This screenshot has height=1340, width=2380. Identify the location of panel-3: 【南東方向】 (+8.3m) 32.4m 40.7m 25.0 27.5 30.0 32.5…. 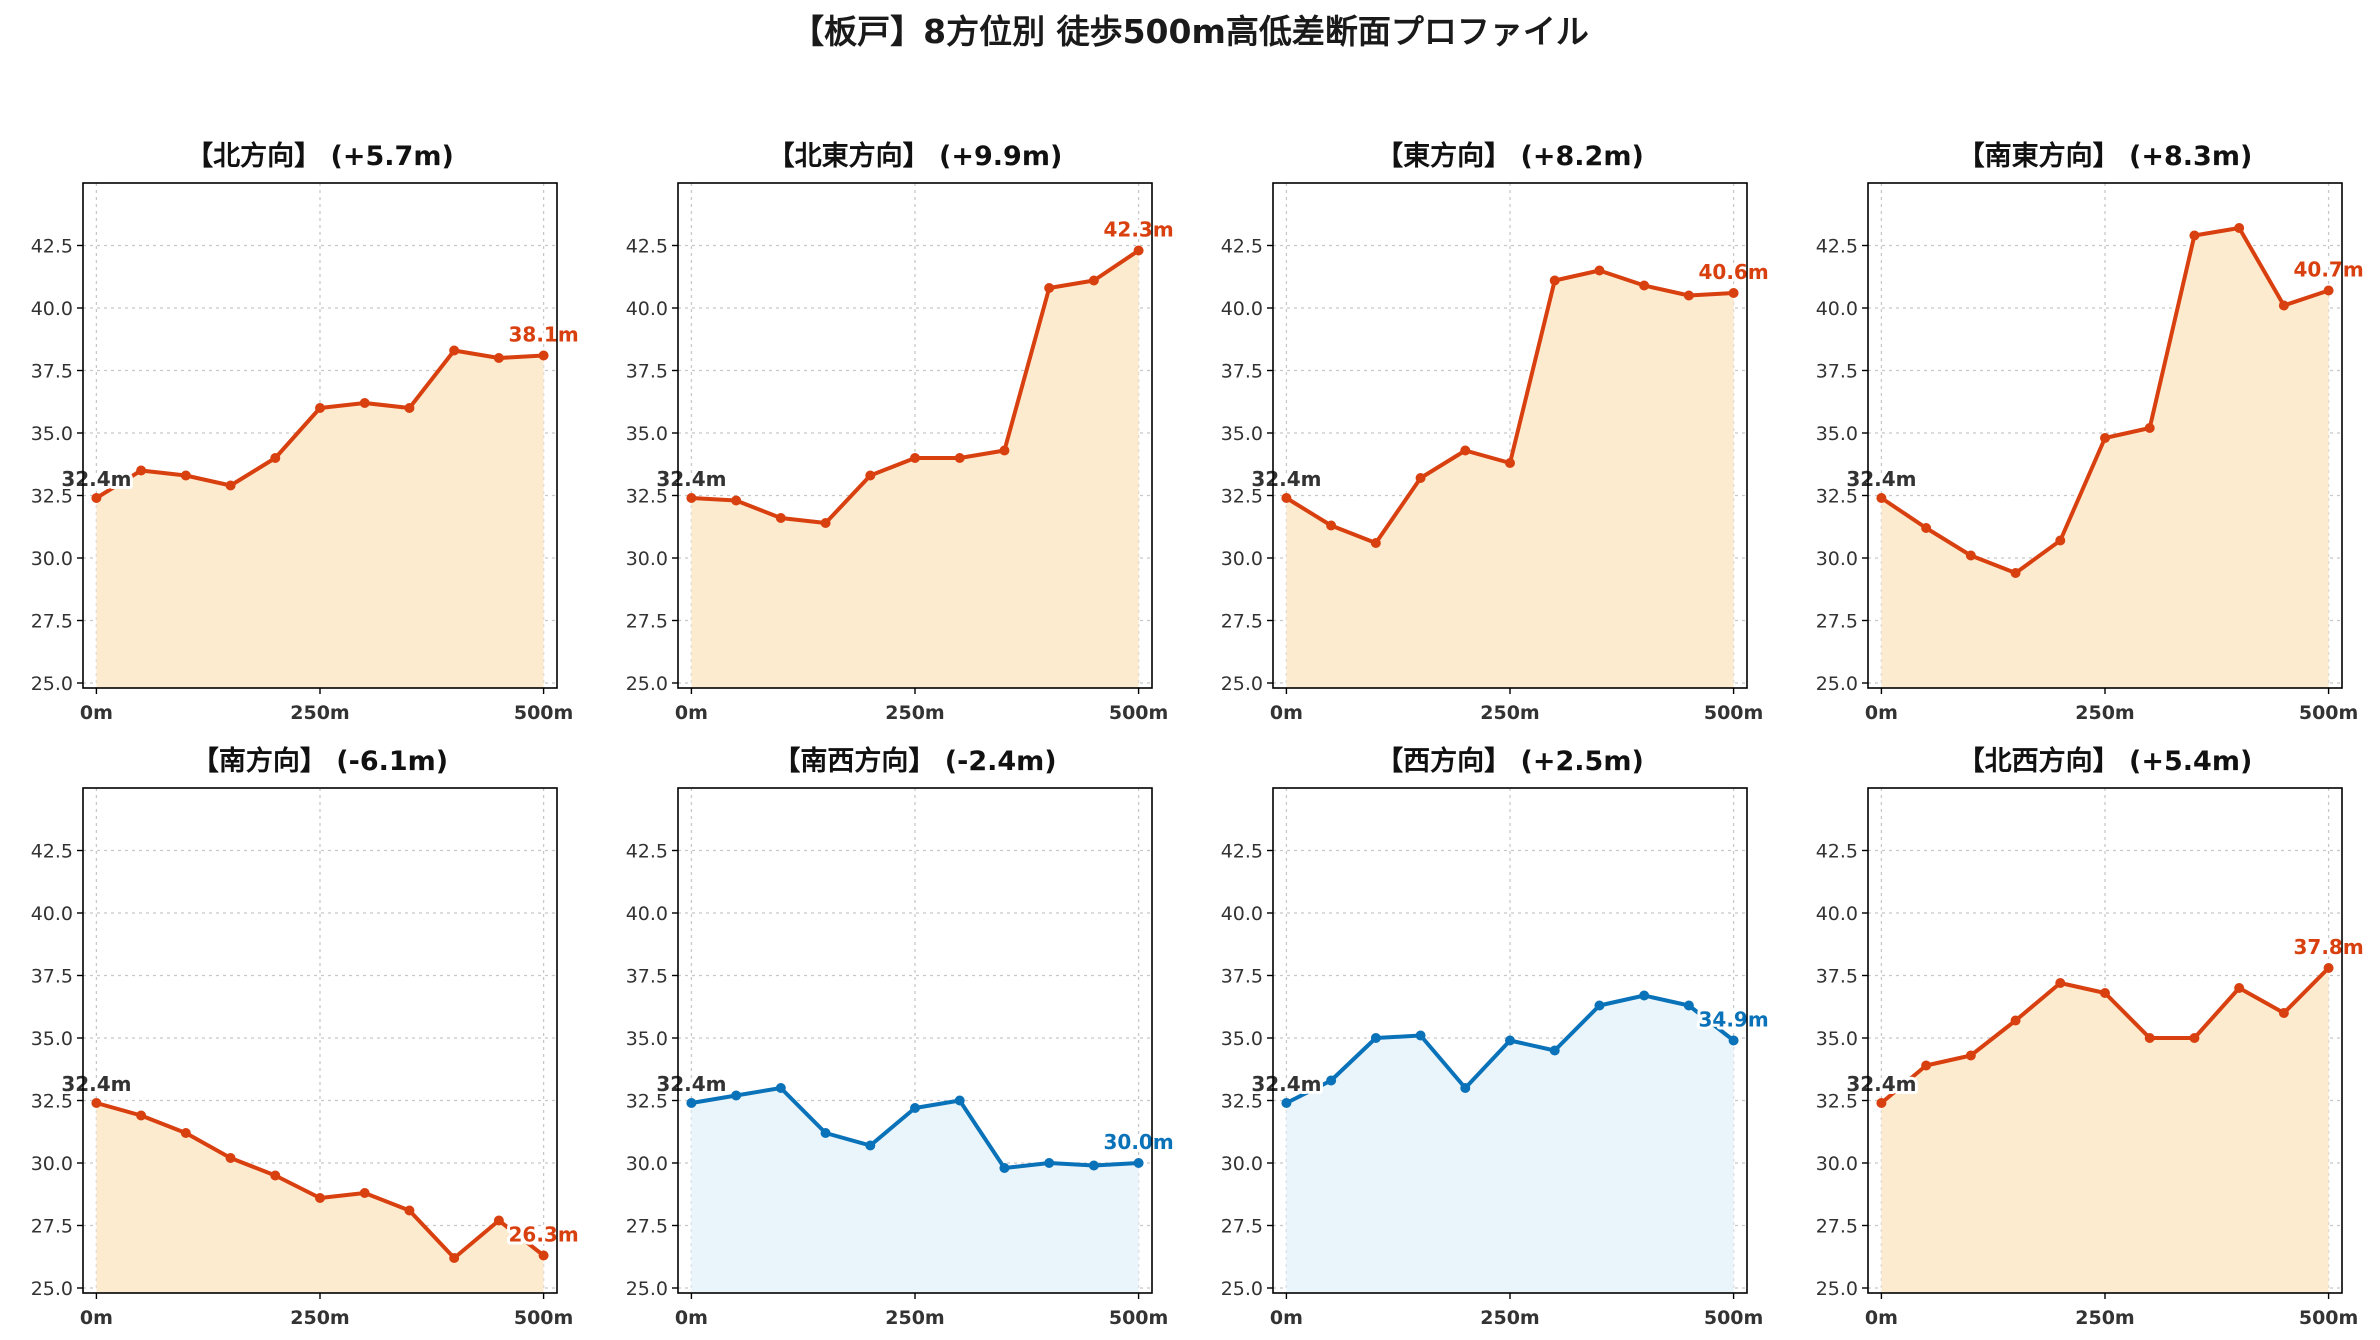
(2091, 432).